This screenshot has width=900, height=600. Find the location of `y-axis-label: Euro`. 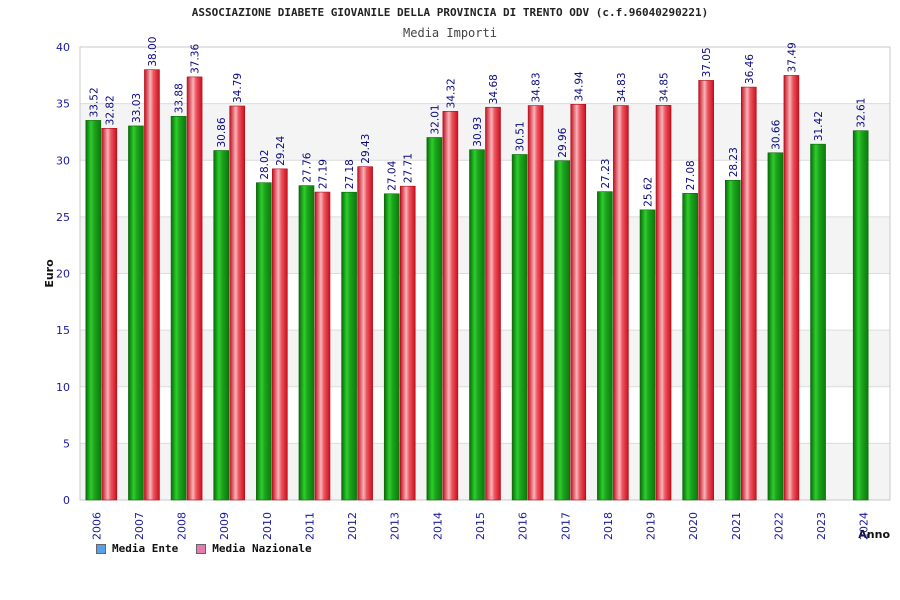

y-axis-label: Euro is located at coordinates (49, 273).